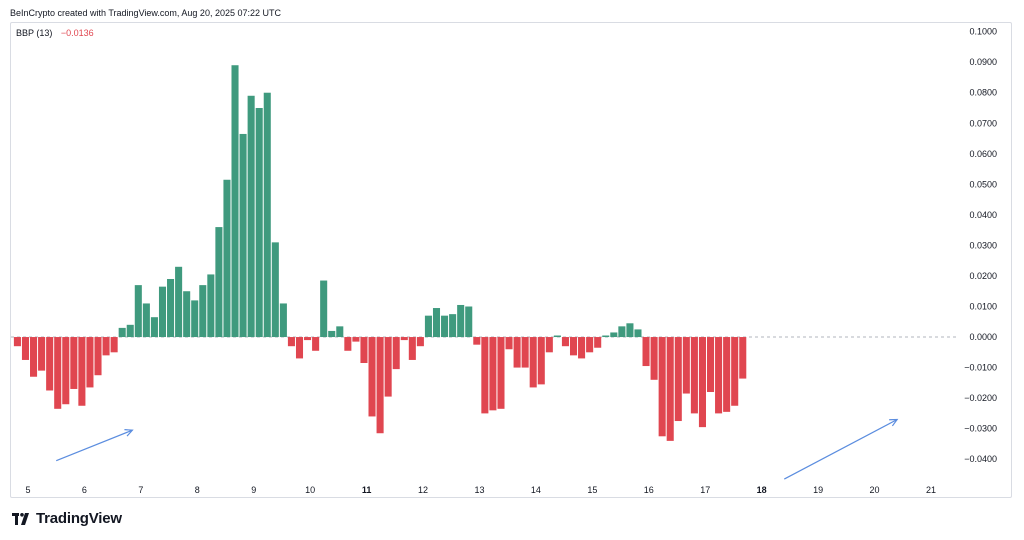 The height and width of the screenshot is (540, 1024). I want to click on y-tick-label: 0.0800, so click(983, 93).